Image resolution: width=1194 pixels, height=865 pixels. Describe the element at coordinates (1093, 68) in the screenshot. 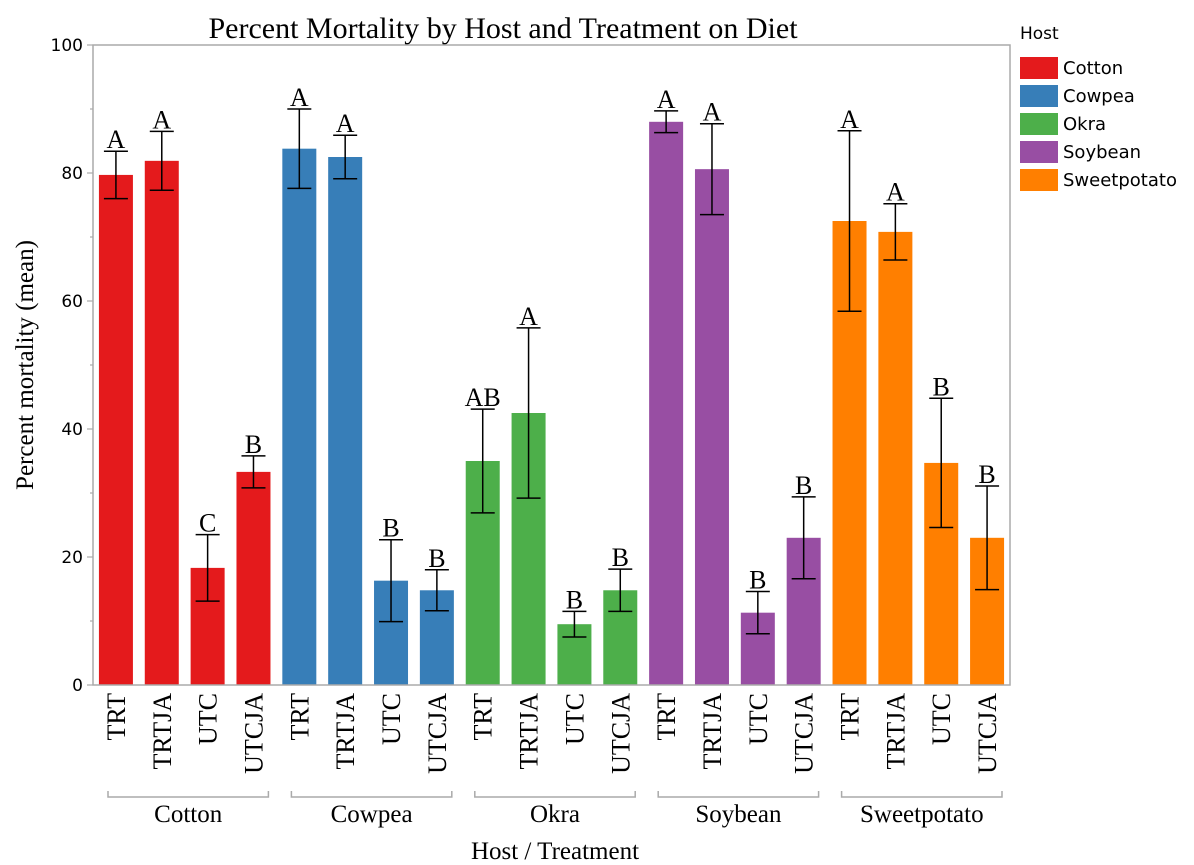

I see `legend-label: Cotton` at that location.